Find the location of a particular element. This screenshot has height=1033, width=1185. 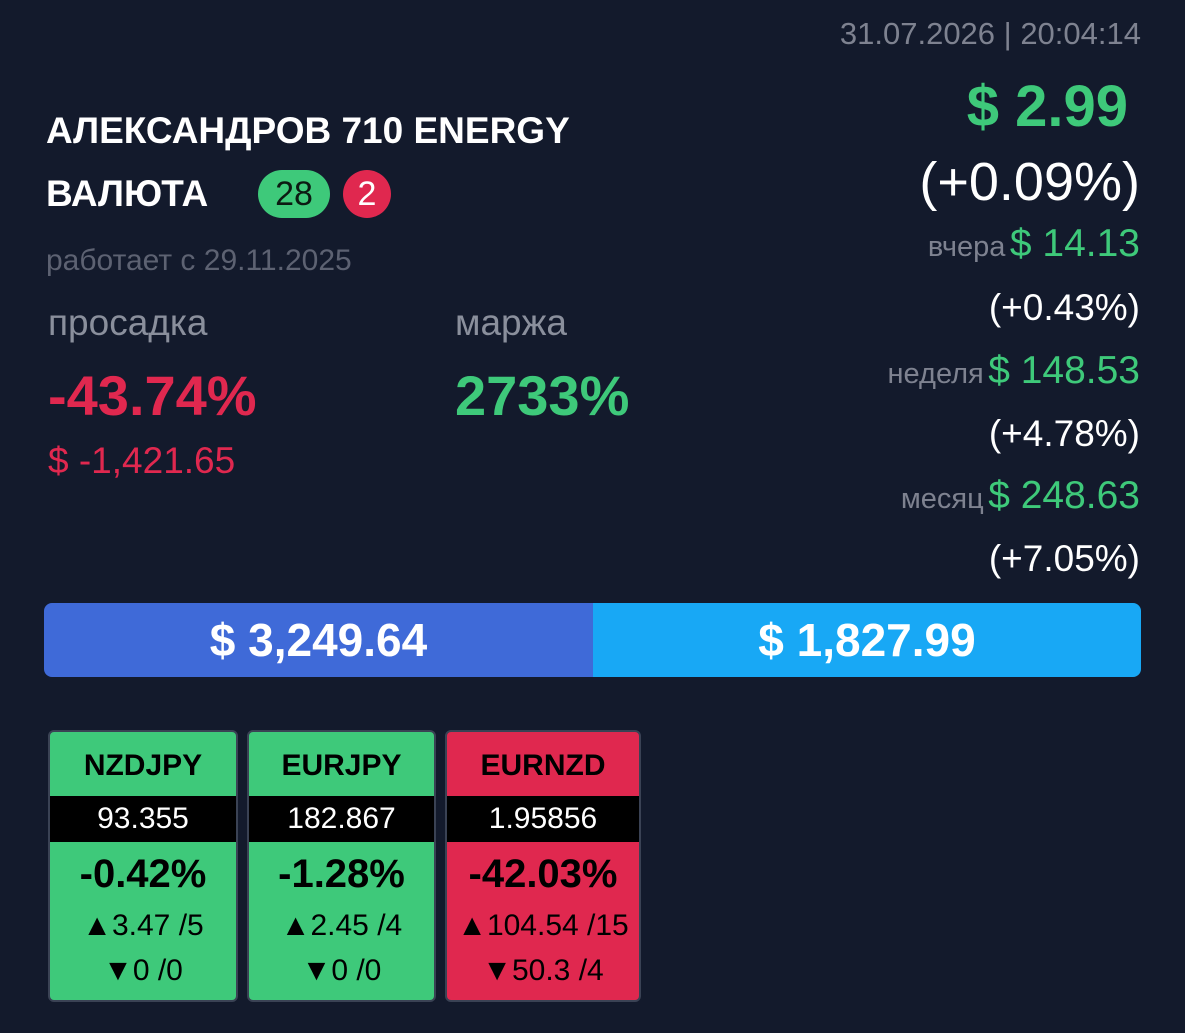

period: неделя $ 148.53 is located at coordinates (1014, 370).